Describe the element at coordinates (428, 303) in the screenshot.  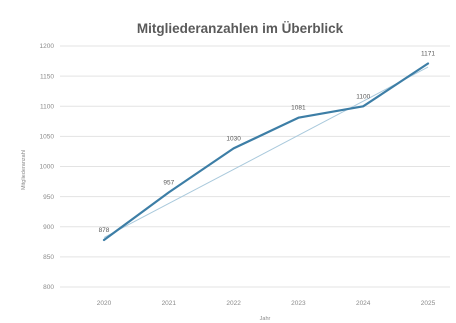
I see `x-tick-label: 2025` at that location.